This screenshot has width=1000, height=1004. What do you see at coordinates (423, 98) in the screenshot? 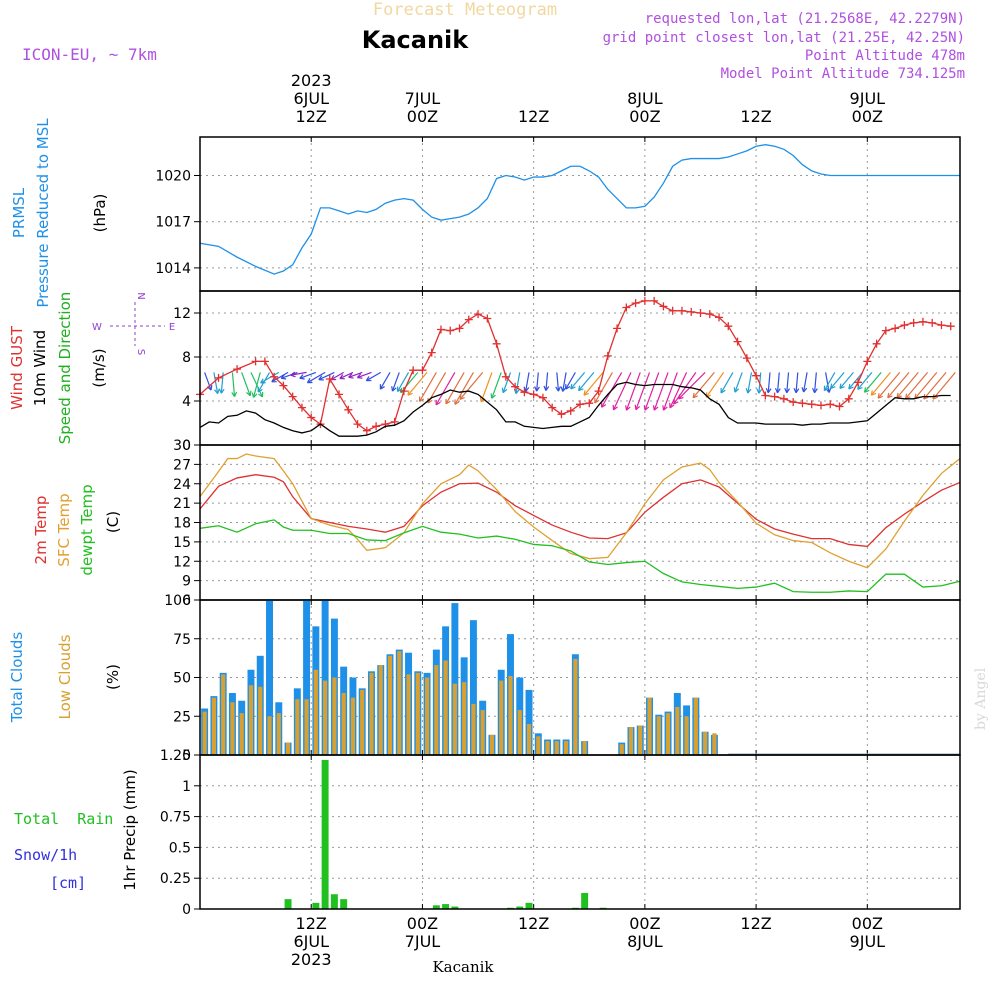
I see `time-label-top: 7JUL` at bounding box center [423, 98].